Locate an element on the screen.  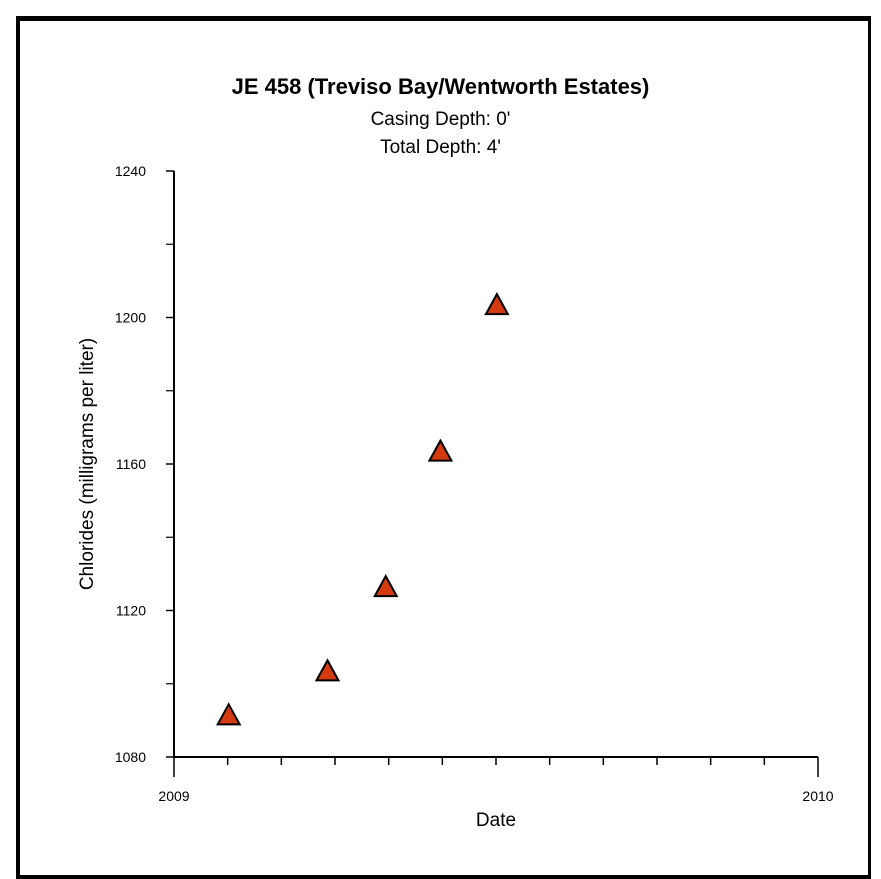
y-tick-label: 1200 is located at coordinates (130, 318).